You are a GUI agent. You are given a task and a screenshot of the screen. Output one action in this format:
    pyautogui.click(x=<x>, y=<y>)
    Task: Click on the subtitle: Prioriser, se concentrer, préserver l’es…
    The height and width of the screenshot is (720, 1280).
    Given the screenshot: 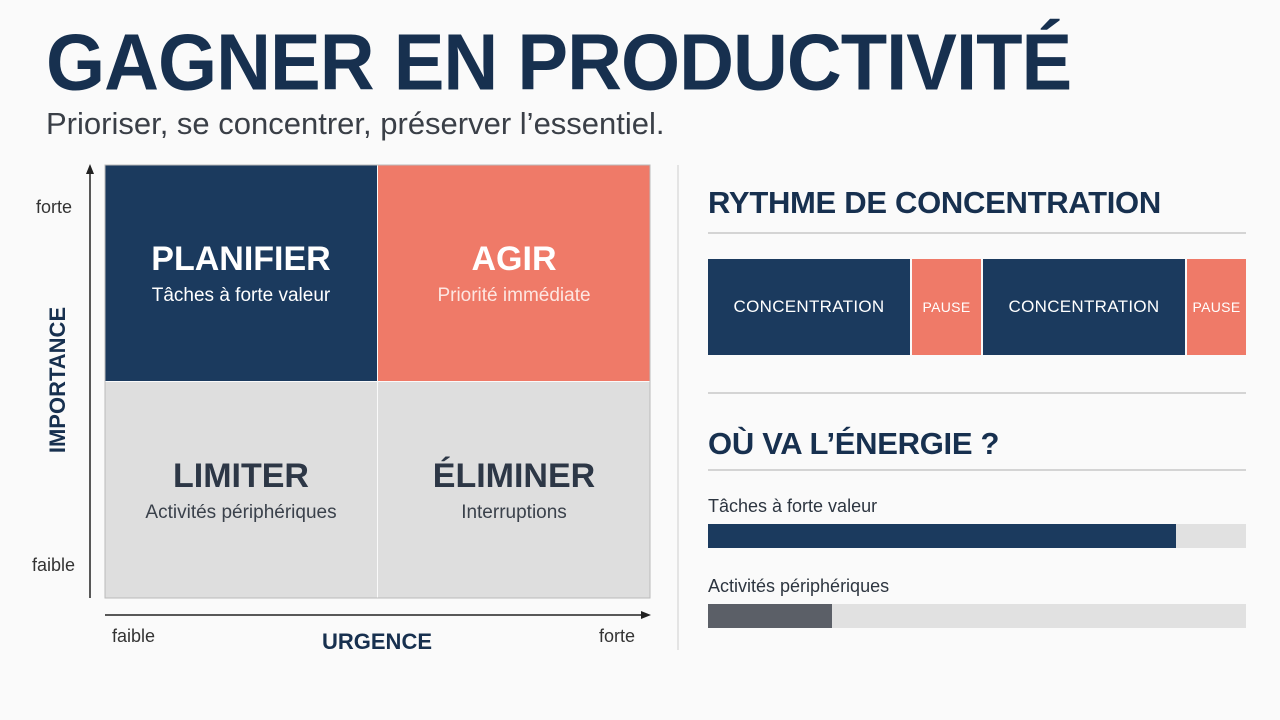 What is the action you would take?
    pyautogui.click(x=355, y=123)
    